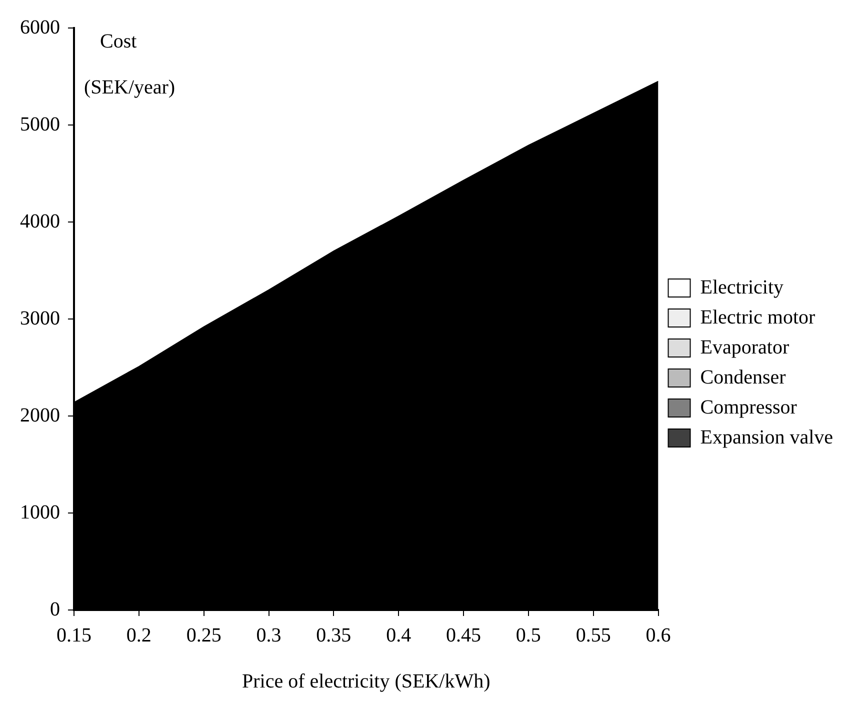 The width and height of the screenshot is (861, 709). Describe the element at coordinates (749, 407) in the screenshot. I see `legend-label: Compressor` at that location.